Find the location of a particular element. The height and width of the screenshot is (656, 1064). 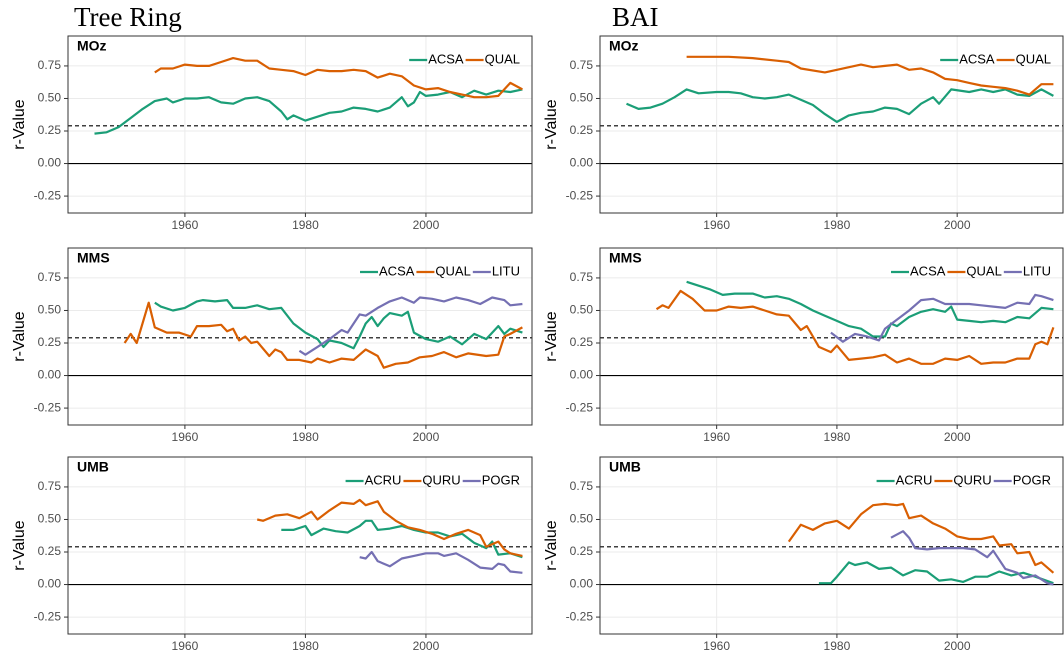

column-title: Tree Ring is located at coordinates (128, 17).